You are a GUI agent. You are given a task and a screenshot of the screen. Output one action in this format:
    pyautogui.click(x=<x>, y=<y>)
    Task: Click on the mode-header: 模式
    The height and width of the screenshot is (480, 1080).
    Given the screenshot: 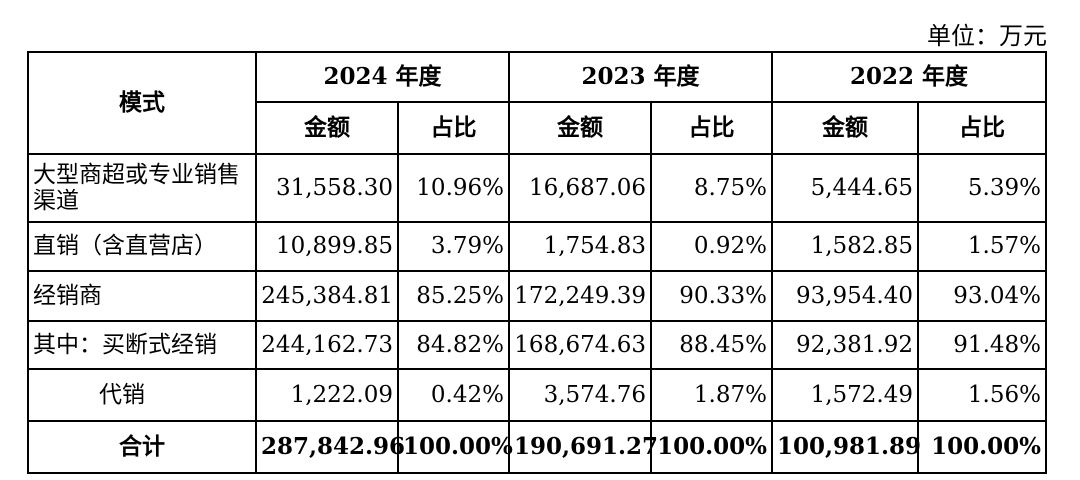 What is the action you would take?
    pyautogui.click(x=142, y=103)
    